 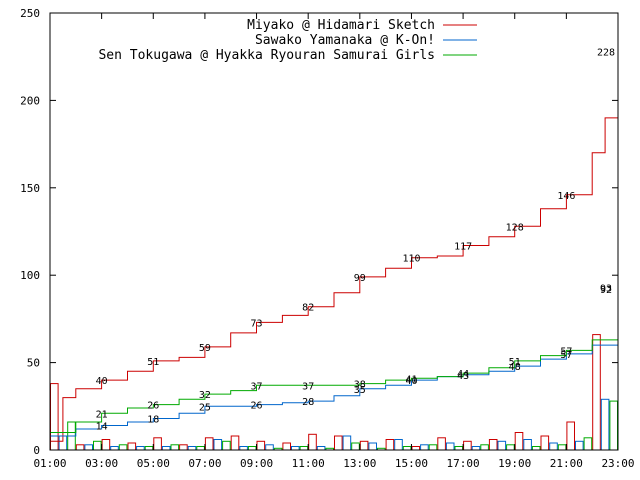 I want to click on y-tick-label: 150, so click(x=30, y=188).